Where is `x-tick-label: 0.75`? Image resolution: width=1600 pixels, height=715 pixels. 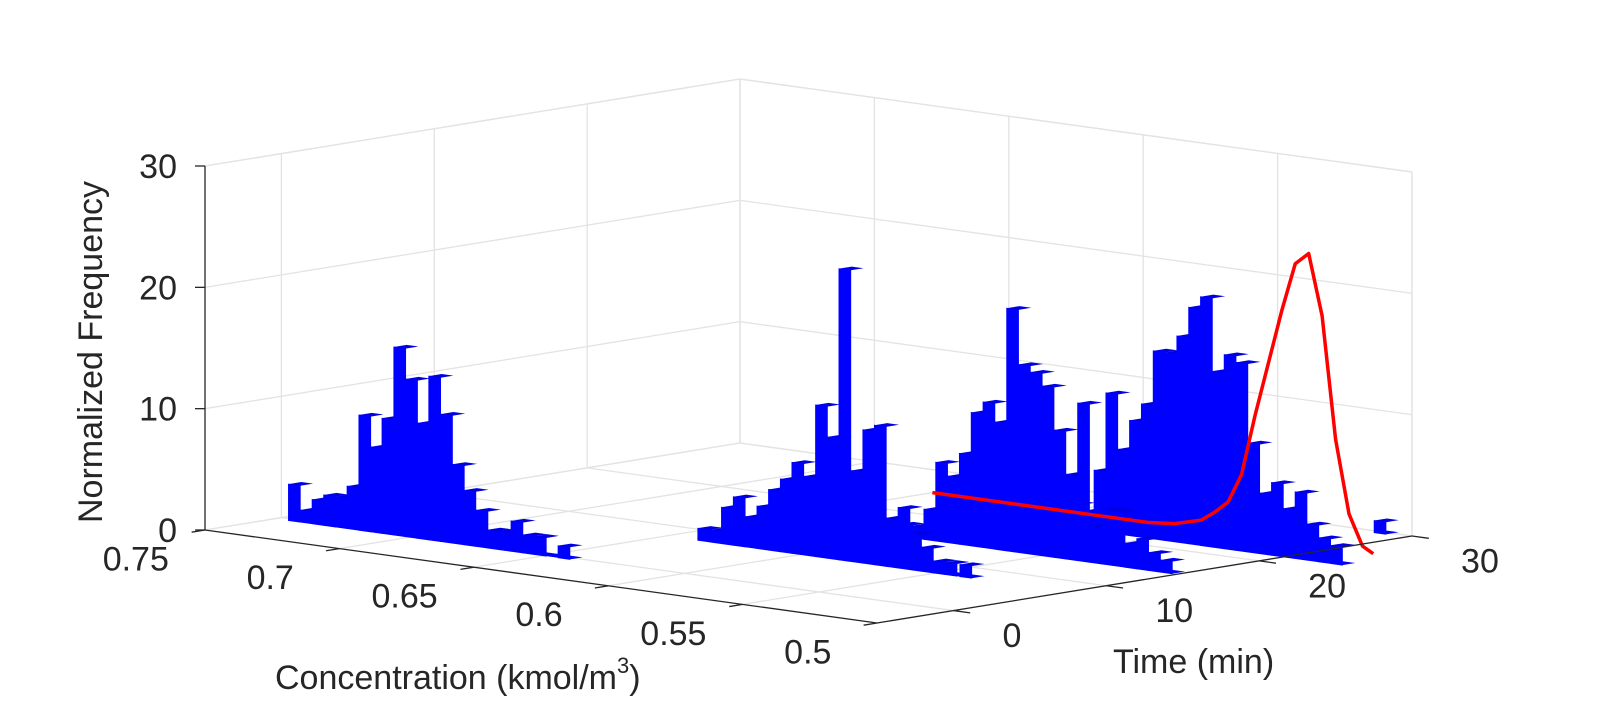 x-tick-label: 0.75 is located at coordinates (136, 559).